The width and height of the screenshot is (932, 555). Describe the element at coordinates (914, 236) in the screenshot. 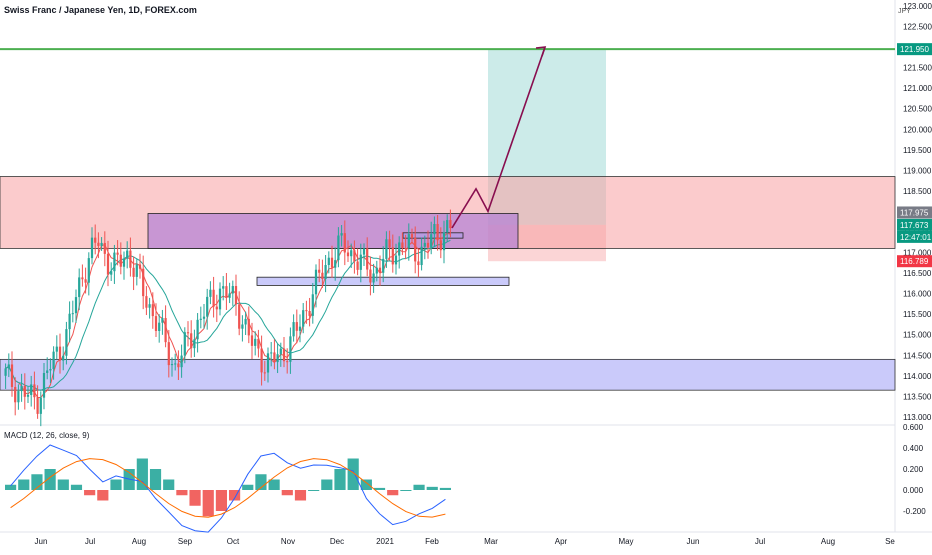

I see `price-tag-countdown` at that location.